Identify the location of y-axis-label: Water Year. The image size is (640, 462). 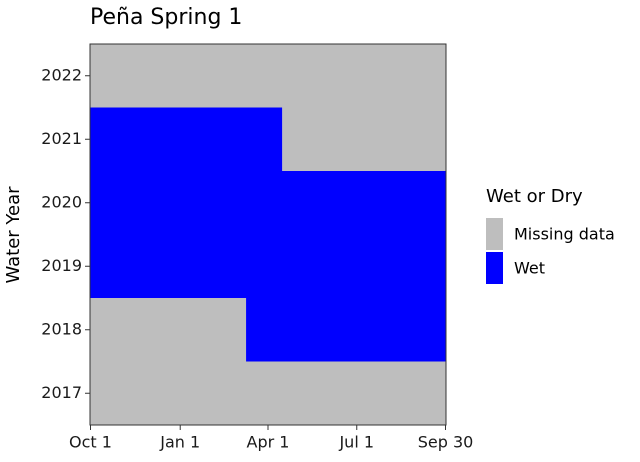
(13, 235).